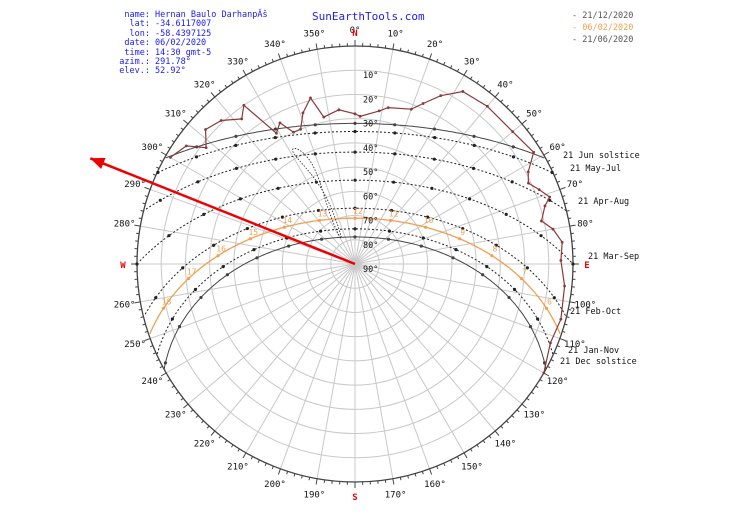  Describe the element at coordinates (137, 43) in the screenshot. I see `info-key: date:` at that location.